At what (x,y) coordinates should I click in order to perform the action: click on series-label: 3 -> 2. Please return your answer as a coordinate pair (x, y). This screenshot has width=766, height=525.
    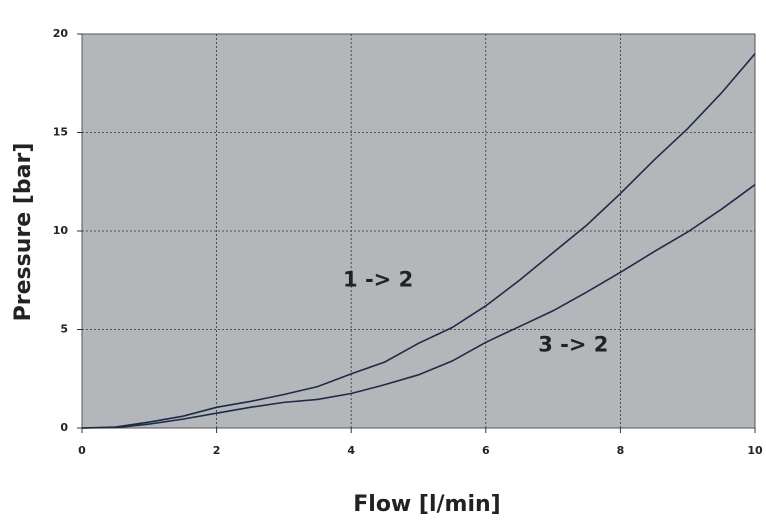
    Looking at the image, I should click on (573, 344).